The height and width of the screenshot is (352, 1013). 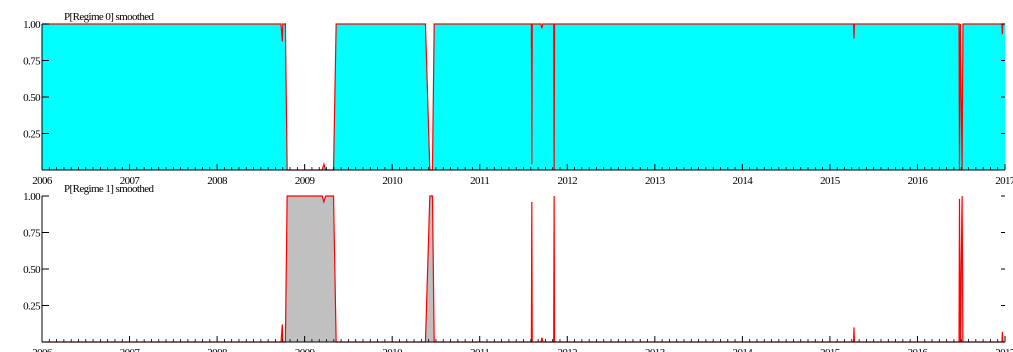 What do you see at coordinates (109, 17) in the screenshot?
I see `panel-title: P[Regime 0] smoothed` at bounding box center [109, 17].